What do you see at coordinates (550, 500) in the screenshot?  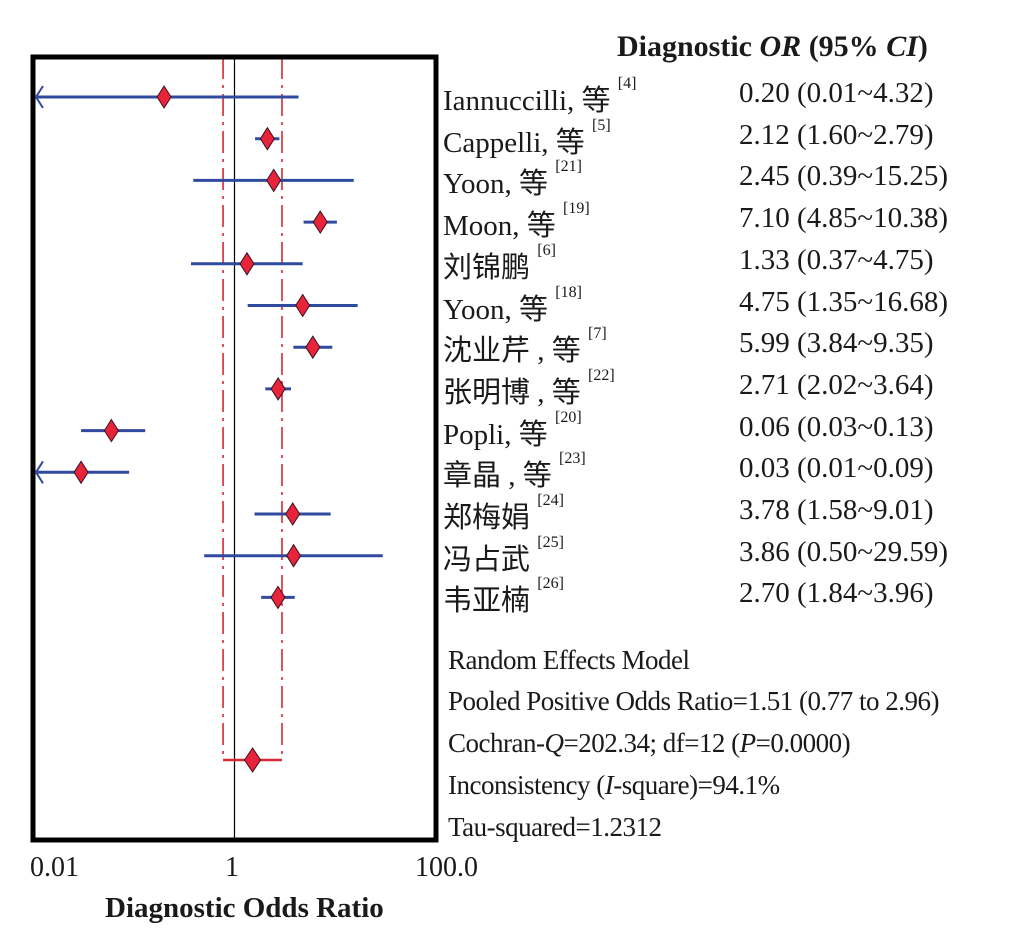 I see `study-ref: [24]` at bounding box center [550, 500].